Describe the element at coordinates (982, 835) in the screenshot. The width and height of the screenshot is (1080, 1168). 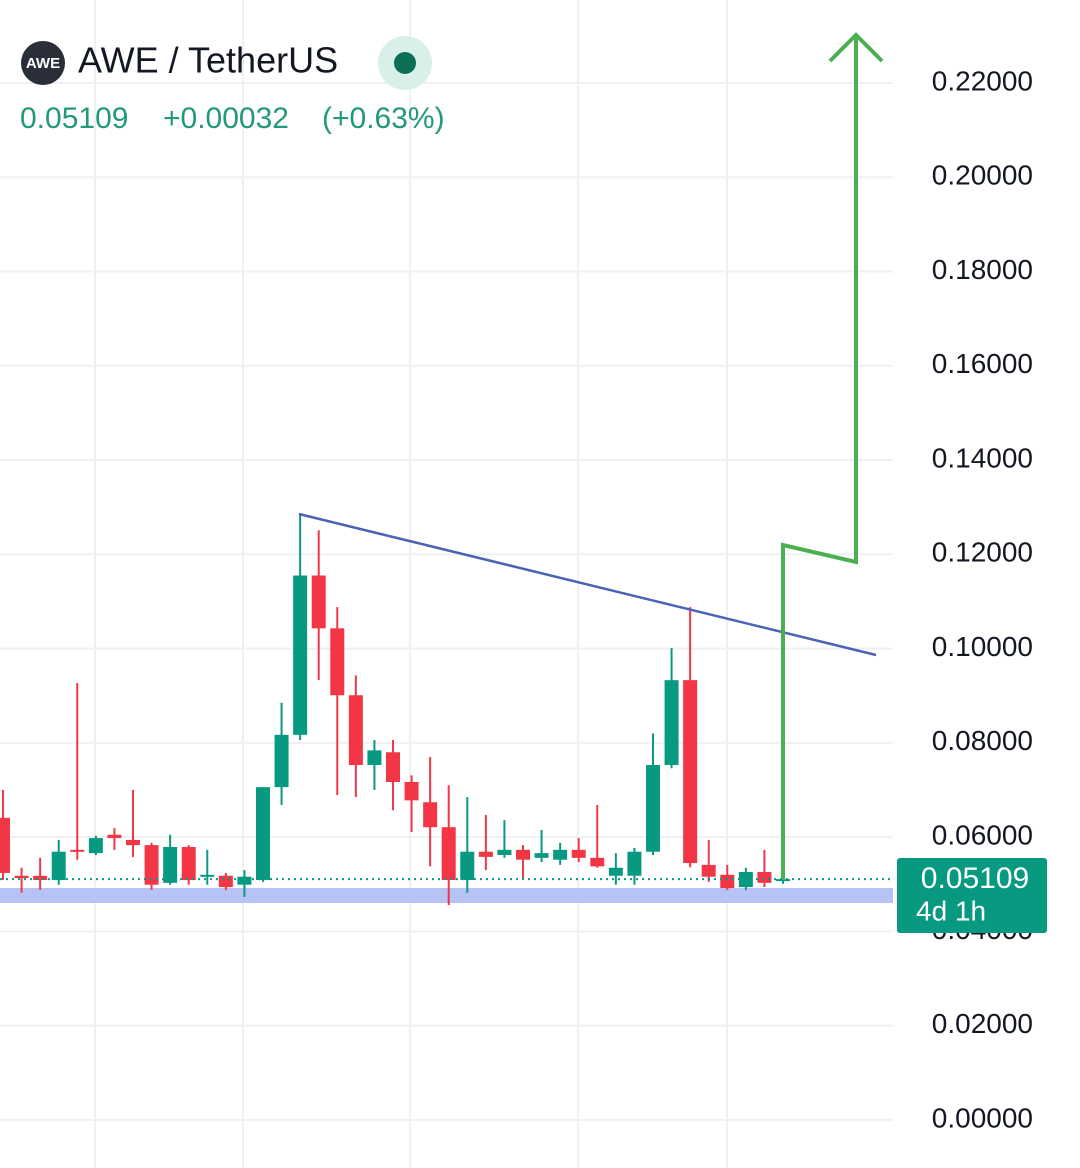
I see `y-tick-label: 0.06000` at that location.